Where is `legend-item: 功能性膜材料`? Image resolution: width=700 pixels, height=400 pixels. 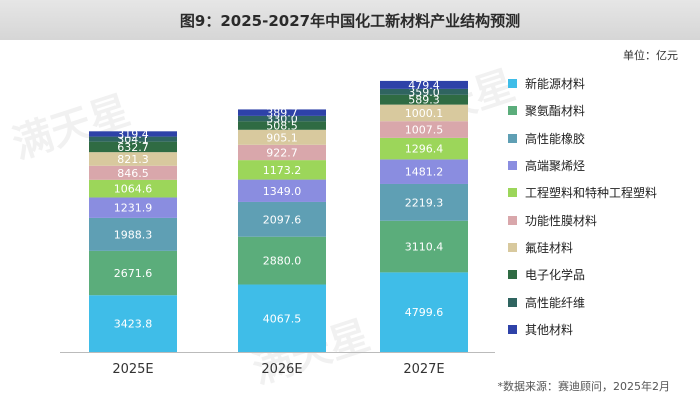
legend-item: 功能性膜材料 is located at coordinates (603, 219).